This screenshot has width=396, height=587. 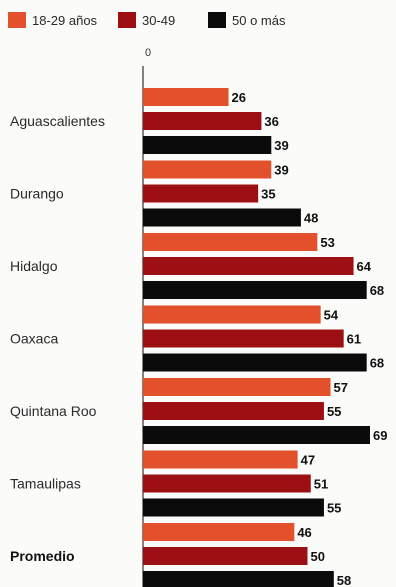 I want to click on data-label: 48, so click(x=311, y=218).